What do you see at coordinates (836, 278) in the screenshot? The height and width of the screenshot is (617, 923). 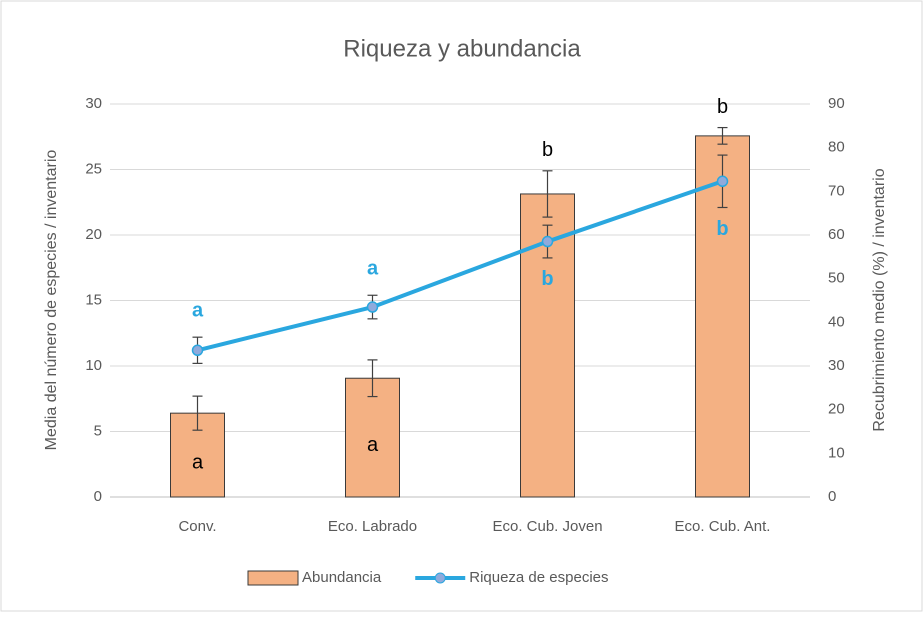 I see `y2-tick-label: 50` at bounding box center [836, 278].